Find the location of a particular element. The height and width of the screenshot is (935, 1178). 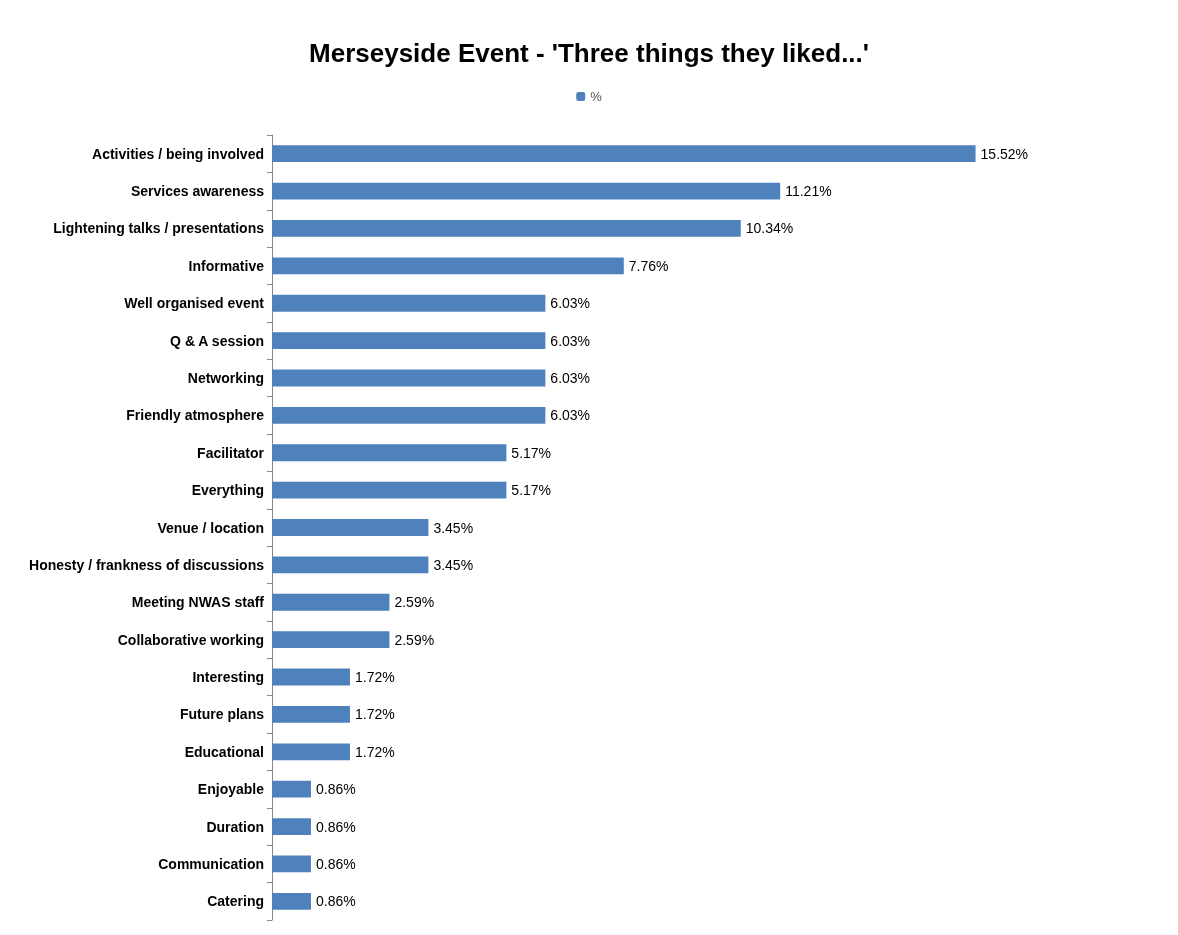

y-tick-label: Well organised event is located at coordinates (194, 303).